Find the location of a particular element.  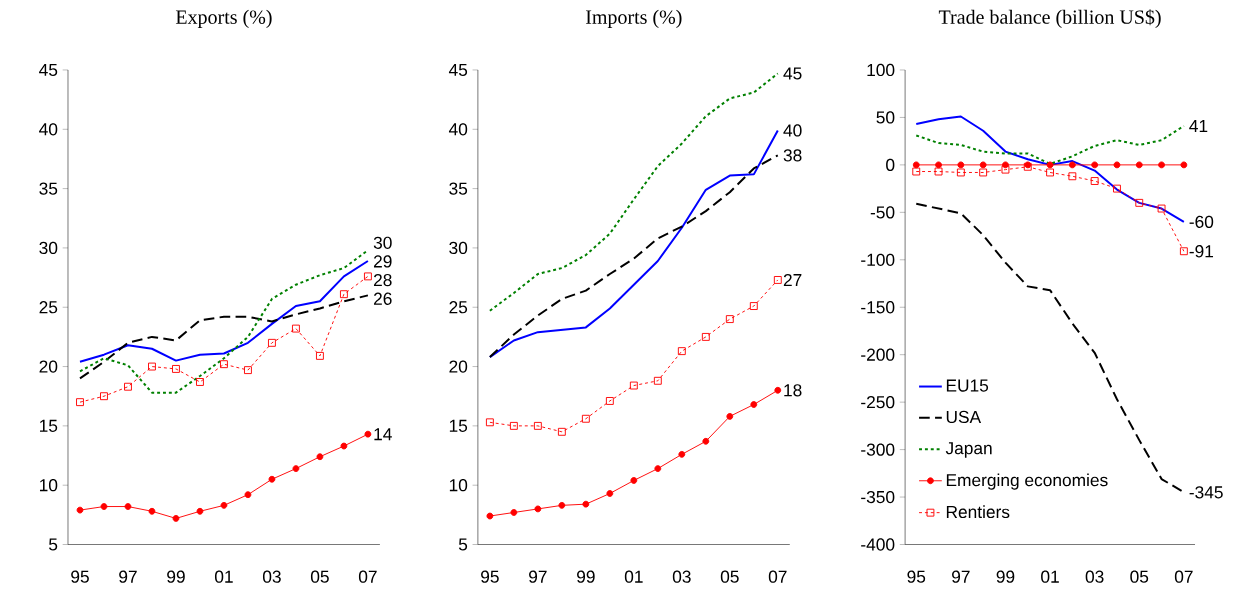

data-label: -60 is located at coordinates (1201, 222).